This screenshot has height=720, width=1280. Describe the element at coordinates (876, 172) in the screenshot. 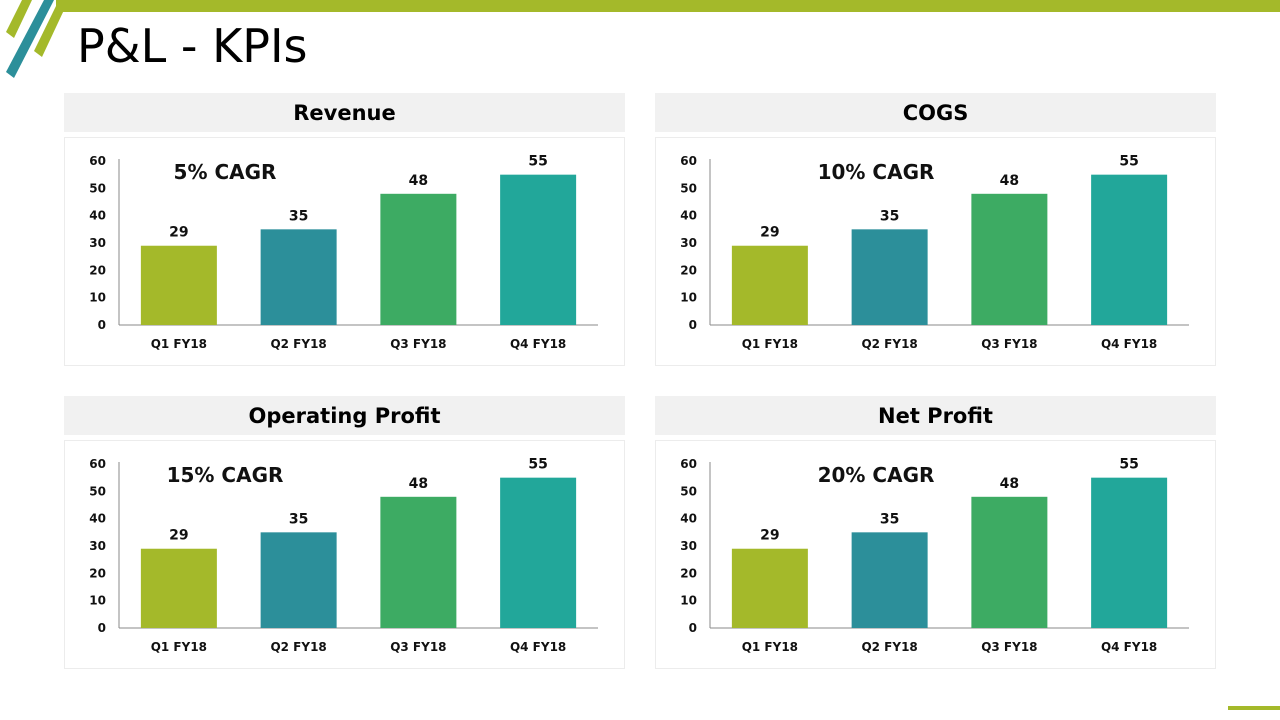

I see `cagr-annotation: 10% CAGR` at that location.